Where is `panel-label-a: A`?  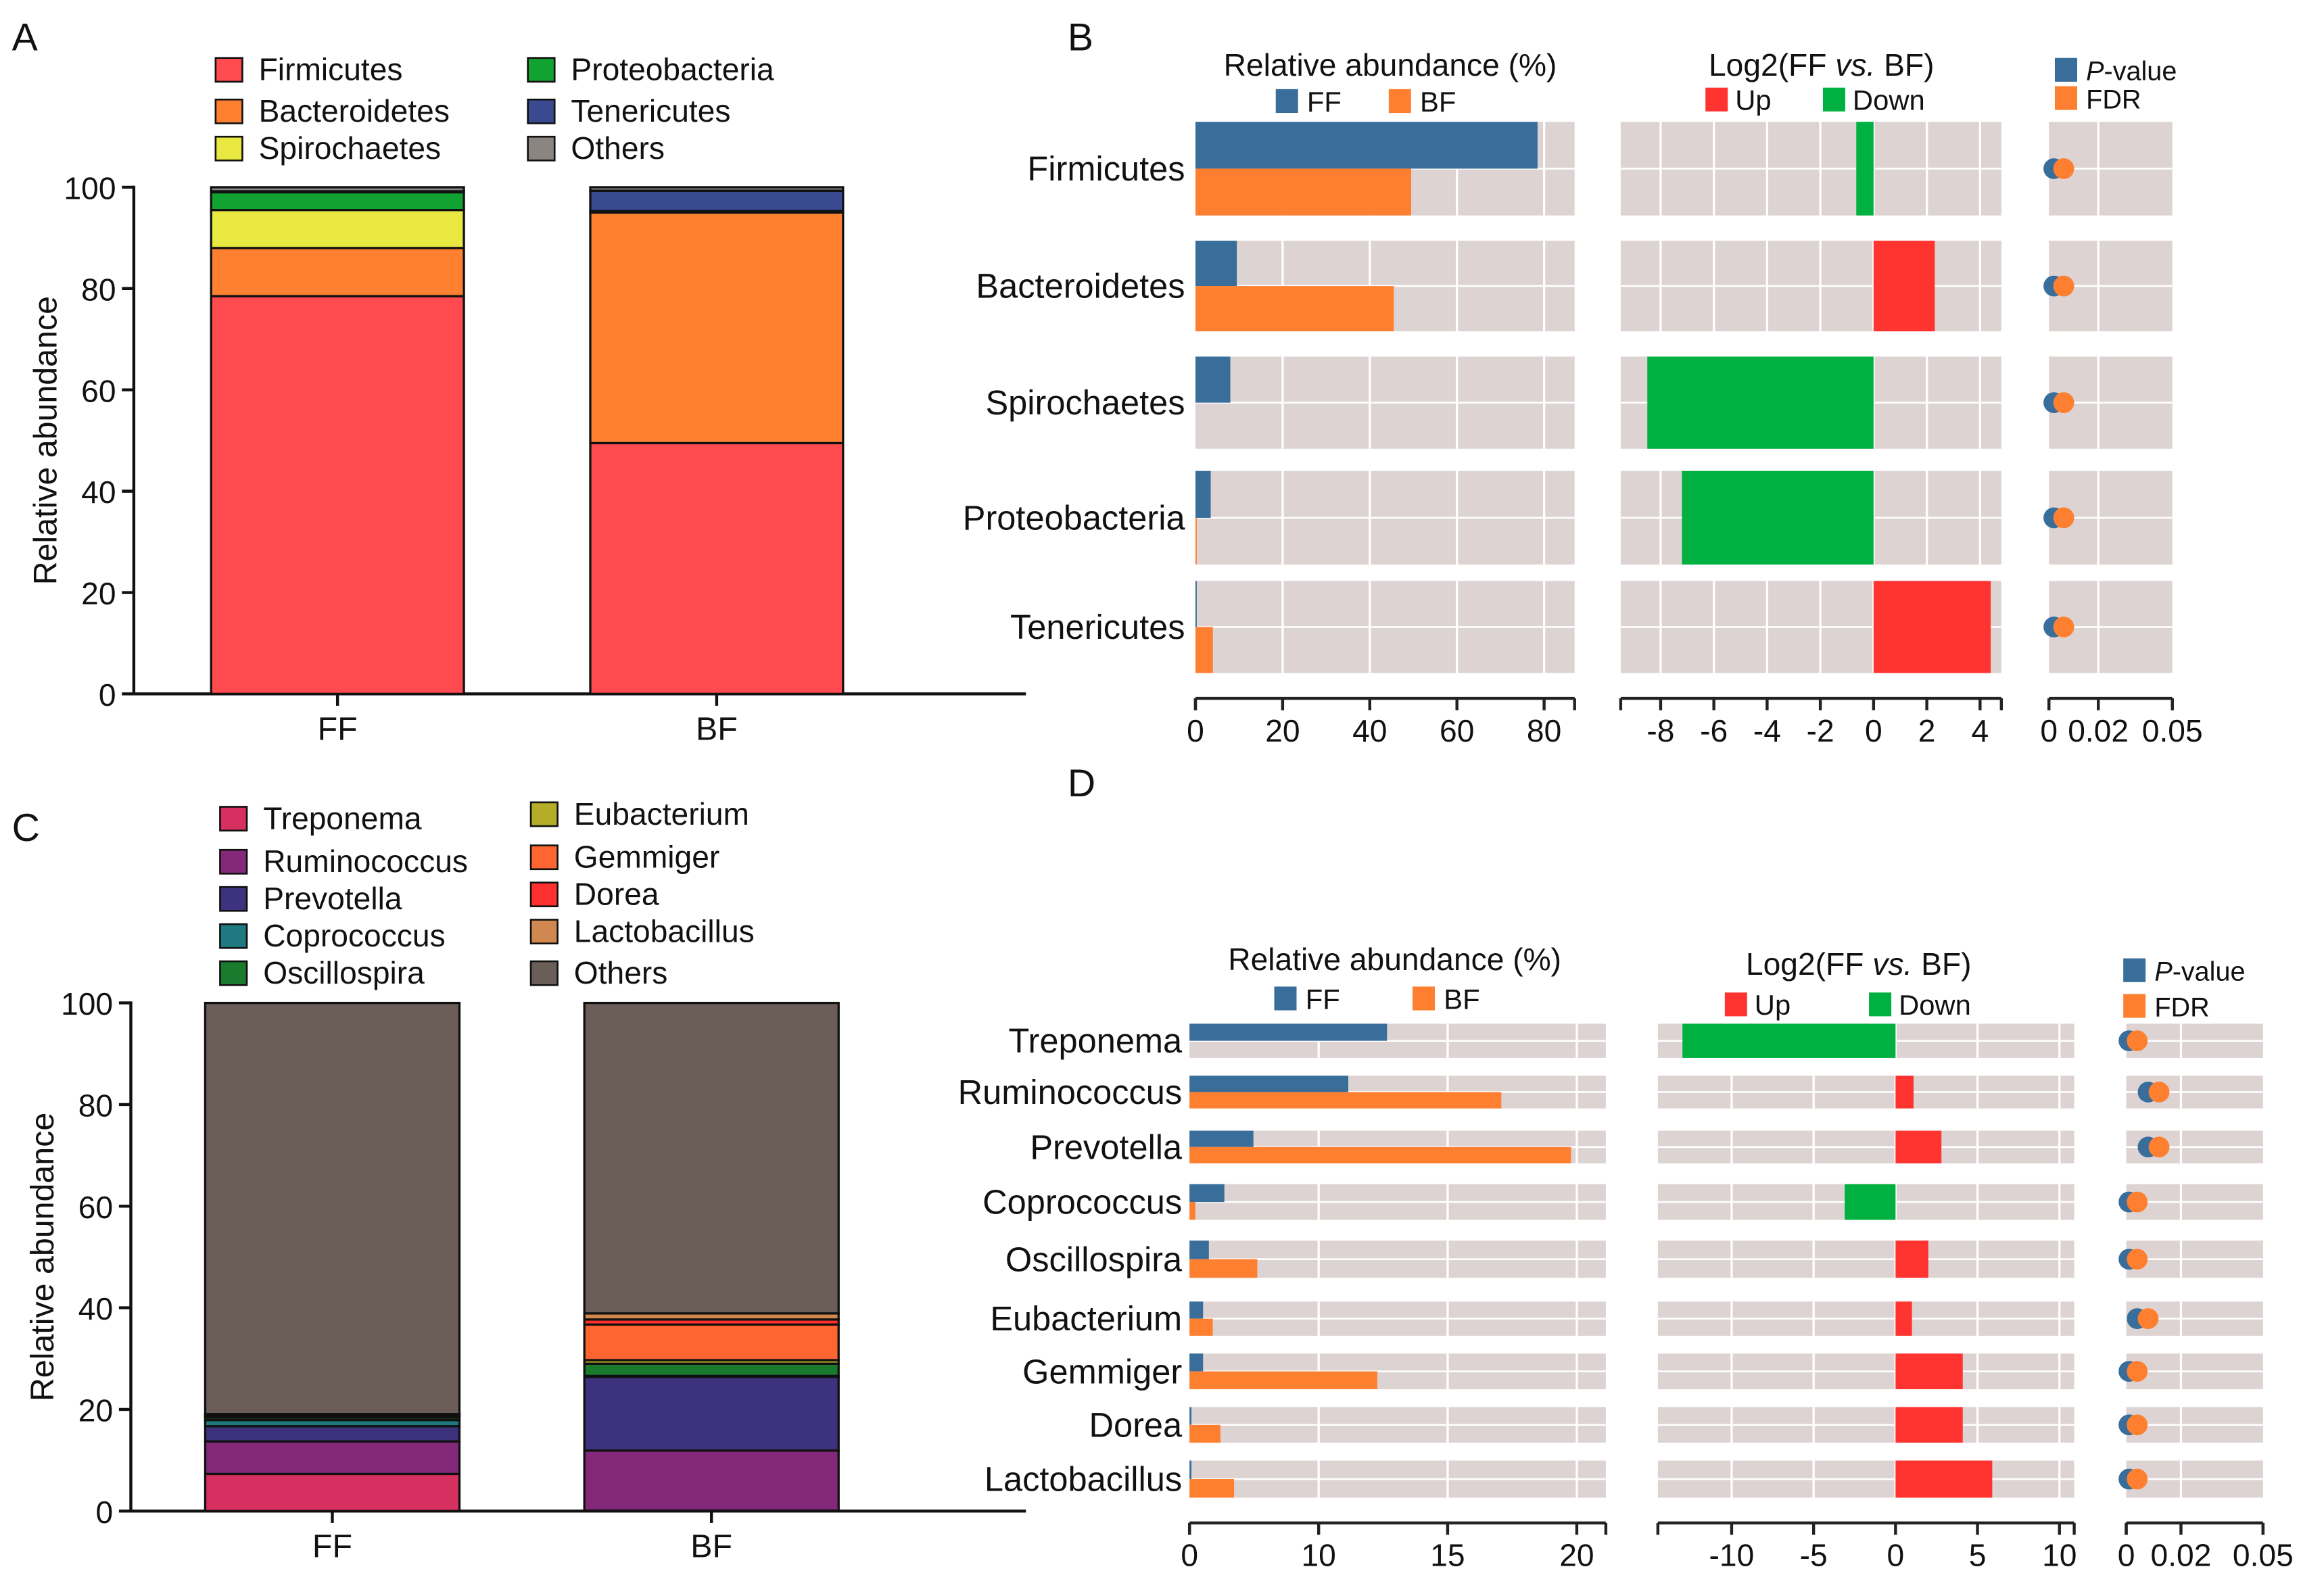 panel-label-a: A is located at coordinates (25, 37).